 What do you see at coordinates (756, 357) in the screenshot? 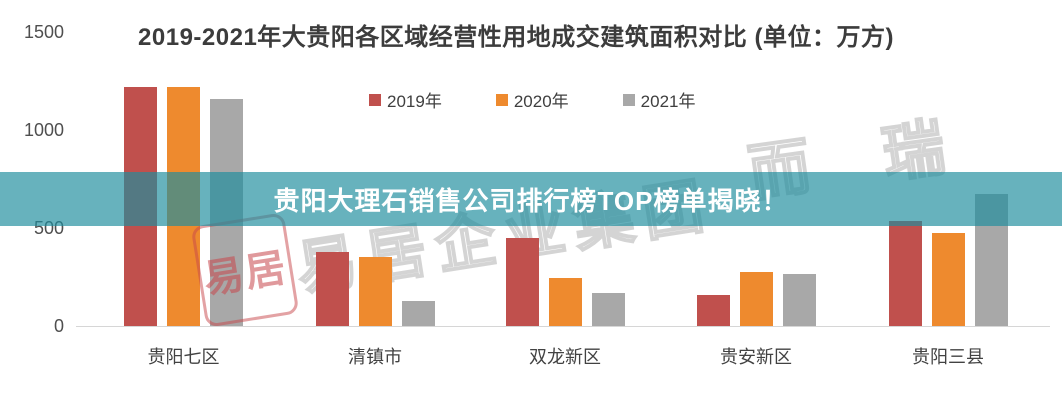
I see `x-axis-label-贵安新区: 贵安新区` at bounding box center [756, 357].